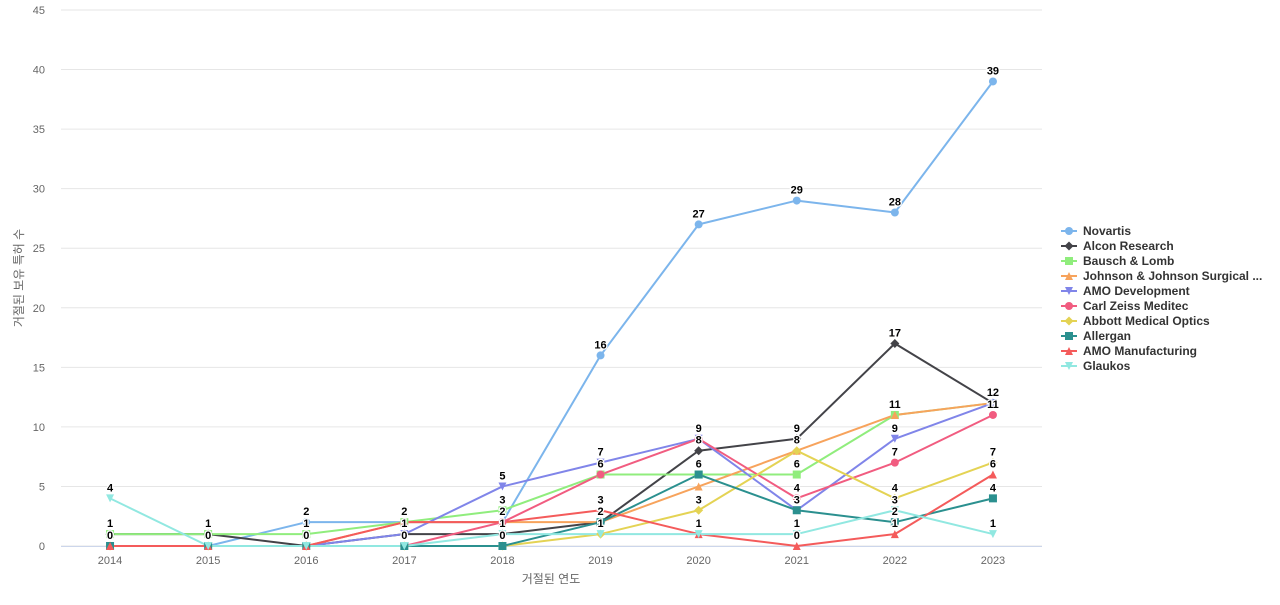  I want to click on y-tick-label: 30, so click(39, 190).